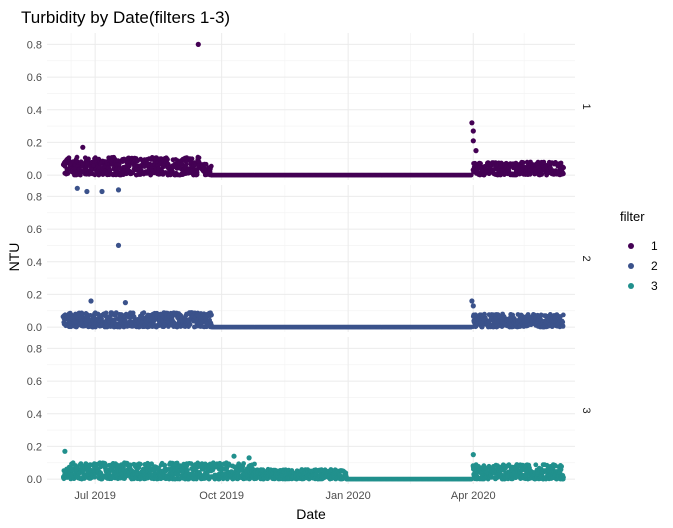  I want to click on legend-items: 1 2 3, so click(643, 266).